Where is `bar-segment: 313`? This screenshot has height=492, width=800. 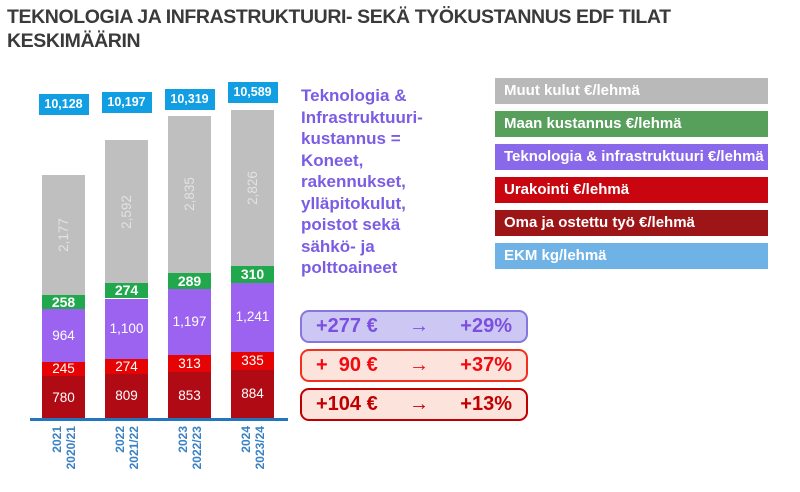 bar-segment: 313 is located at coordinates (189, 363).